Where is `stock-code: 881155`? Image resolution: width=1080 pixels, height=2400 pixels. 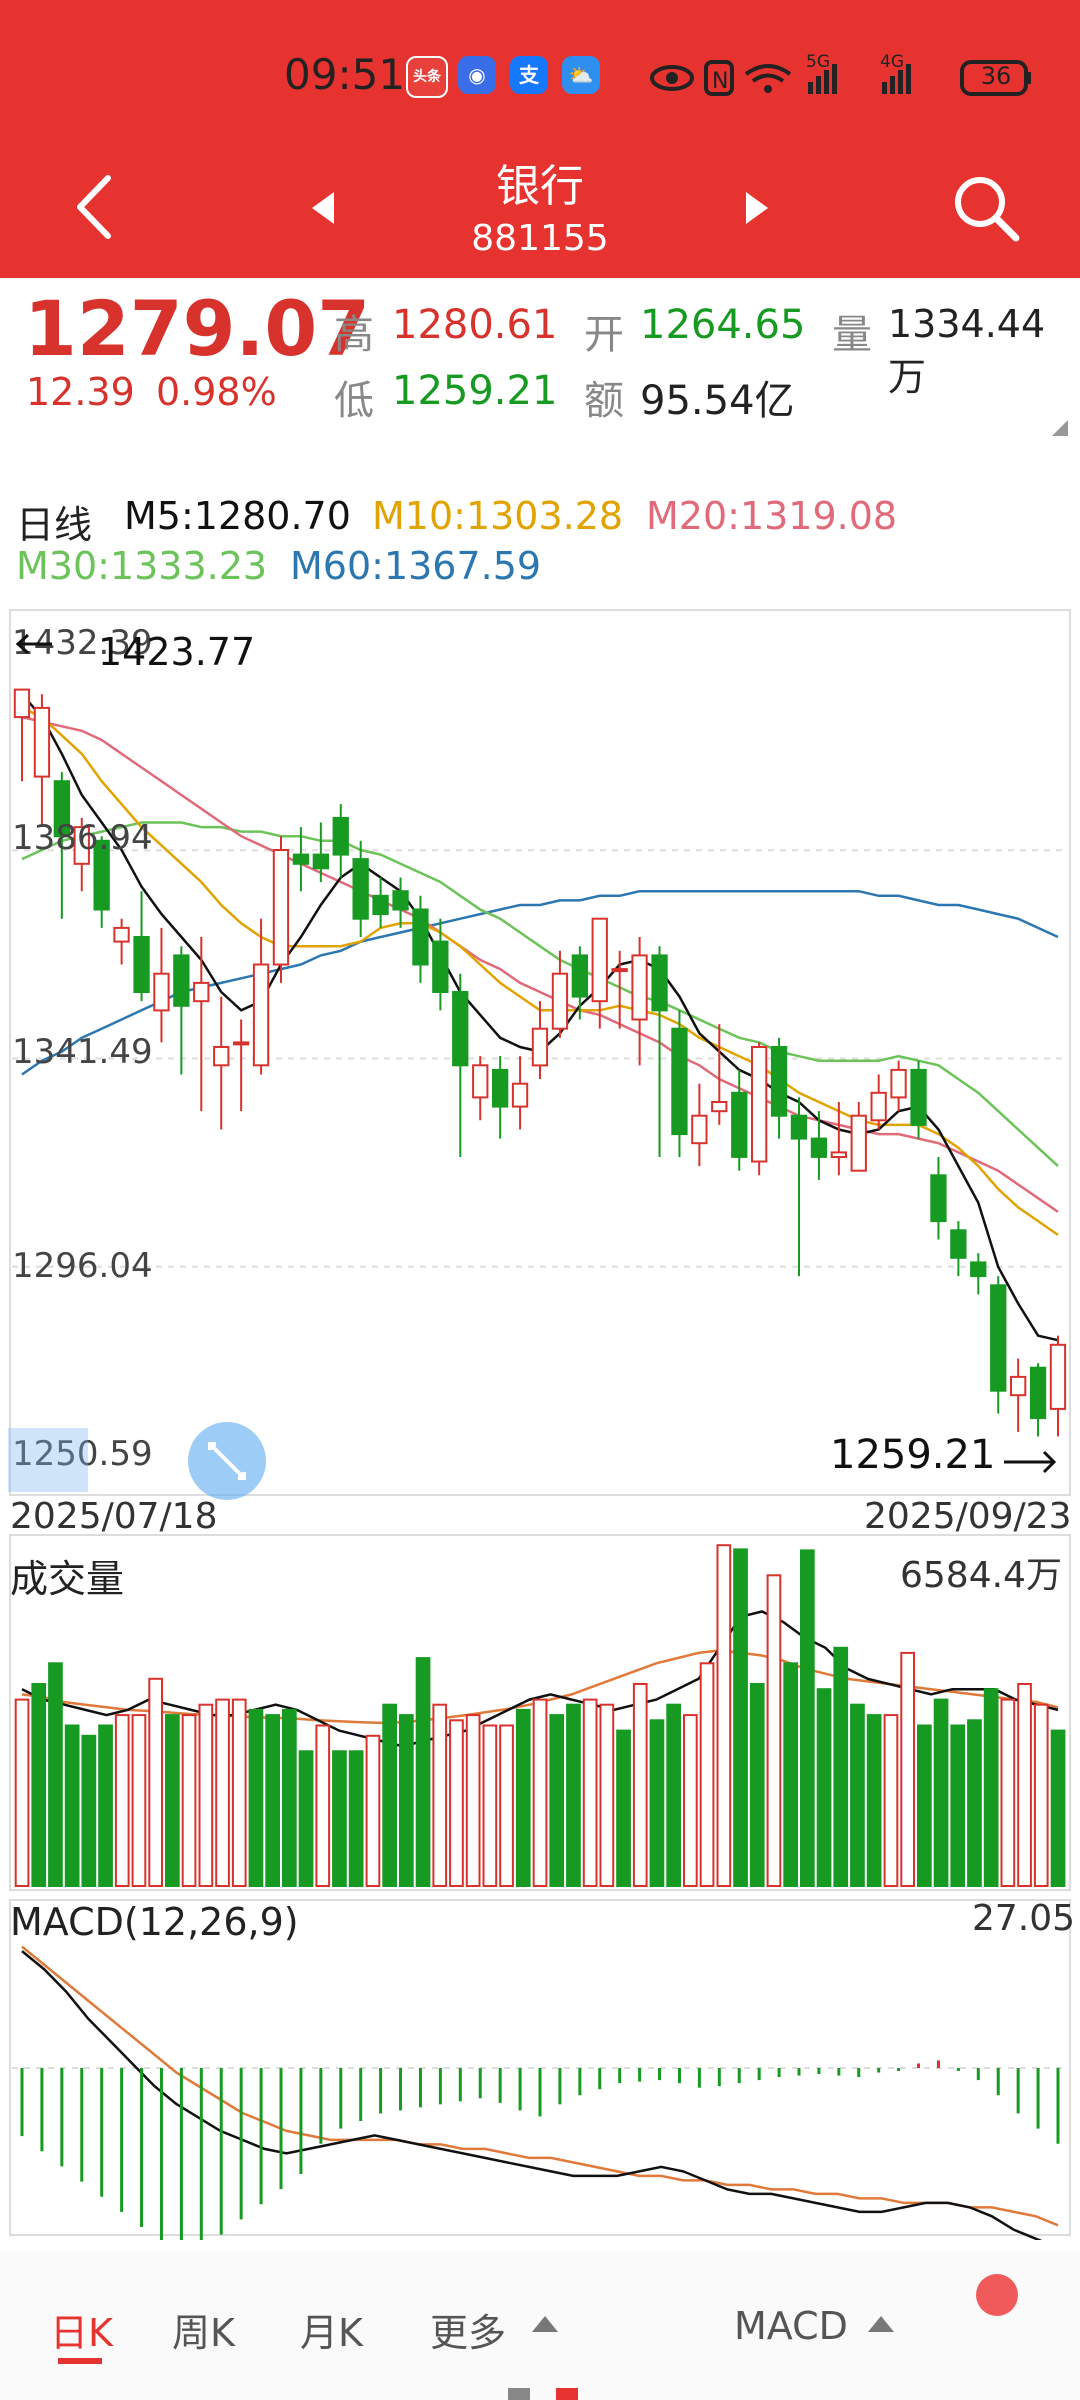 stock-code: 881155 is located at coordinates (540, 238).